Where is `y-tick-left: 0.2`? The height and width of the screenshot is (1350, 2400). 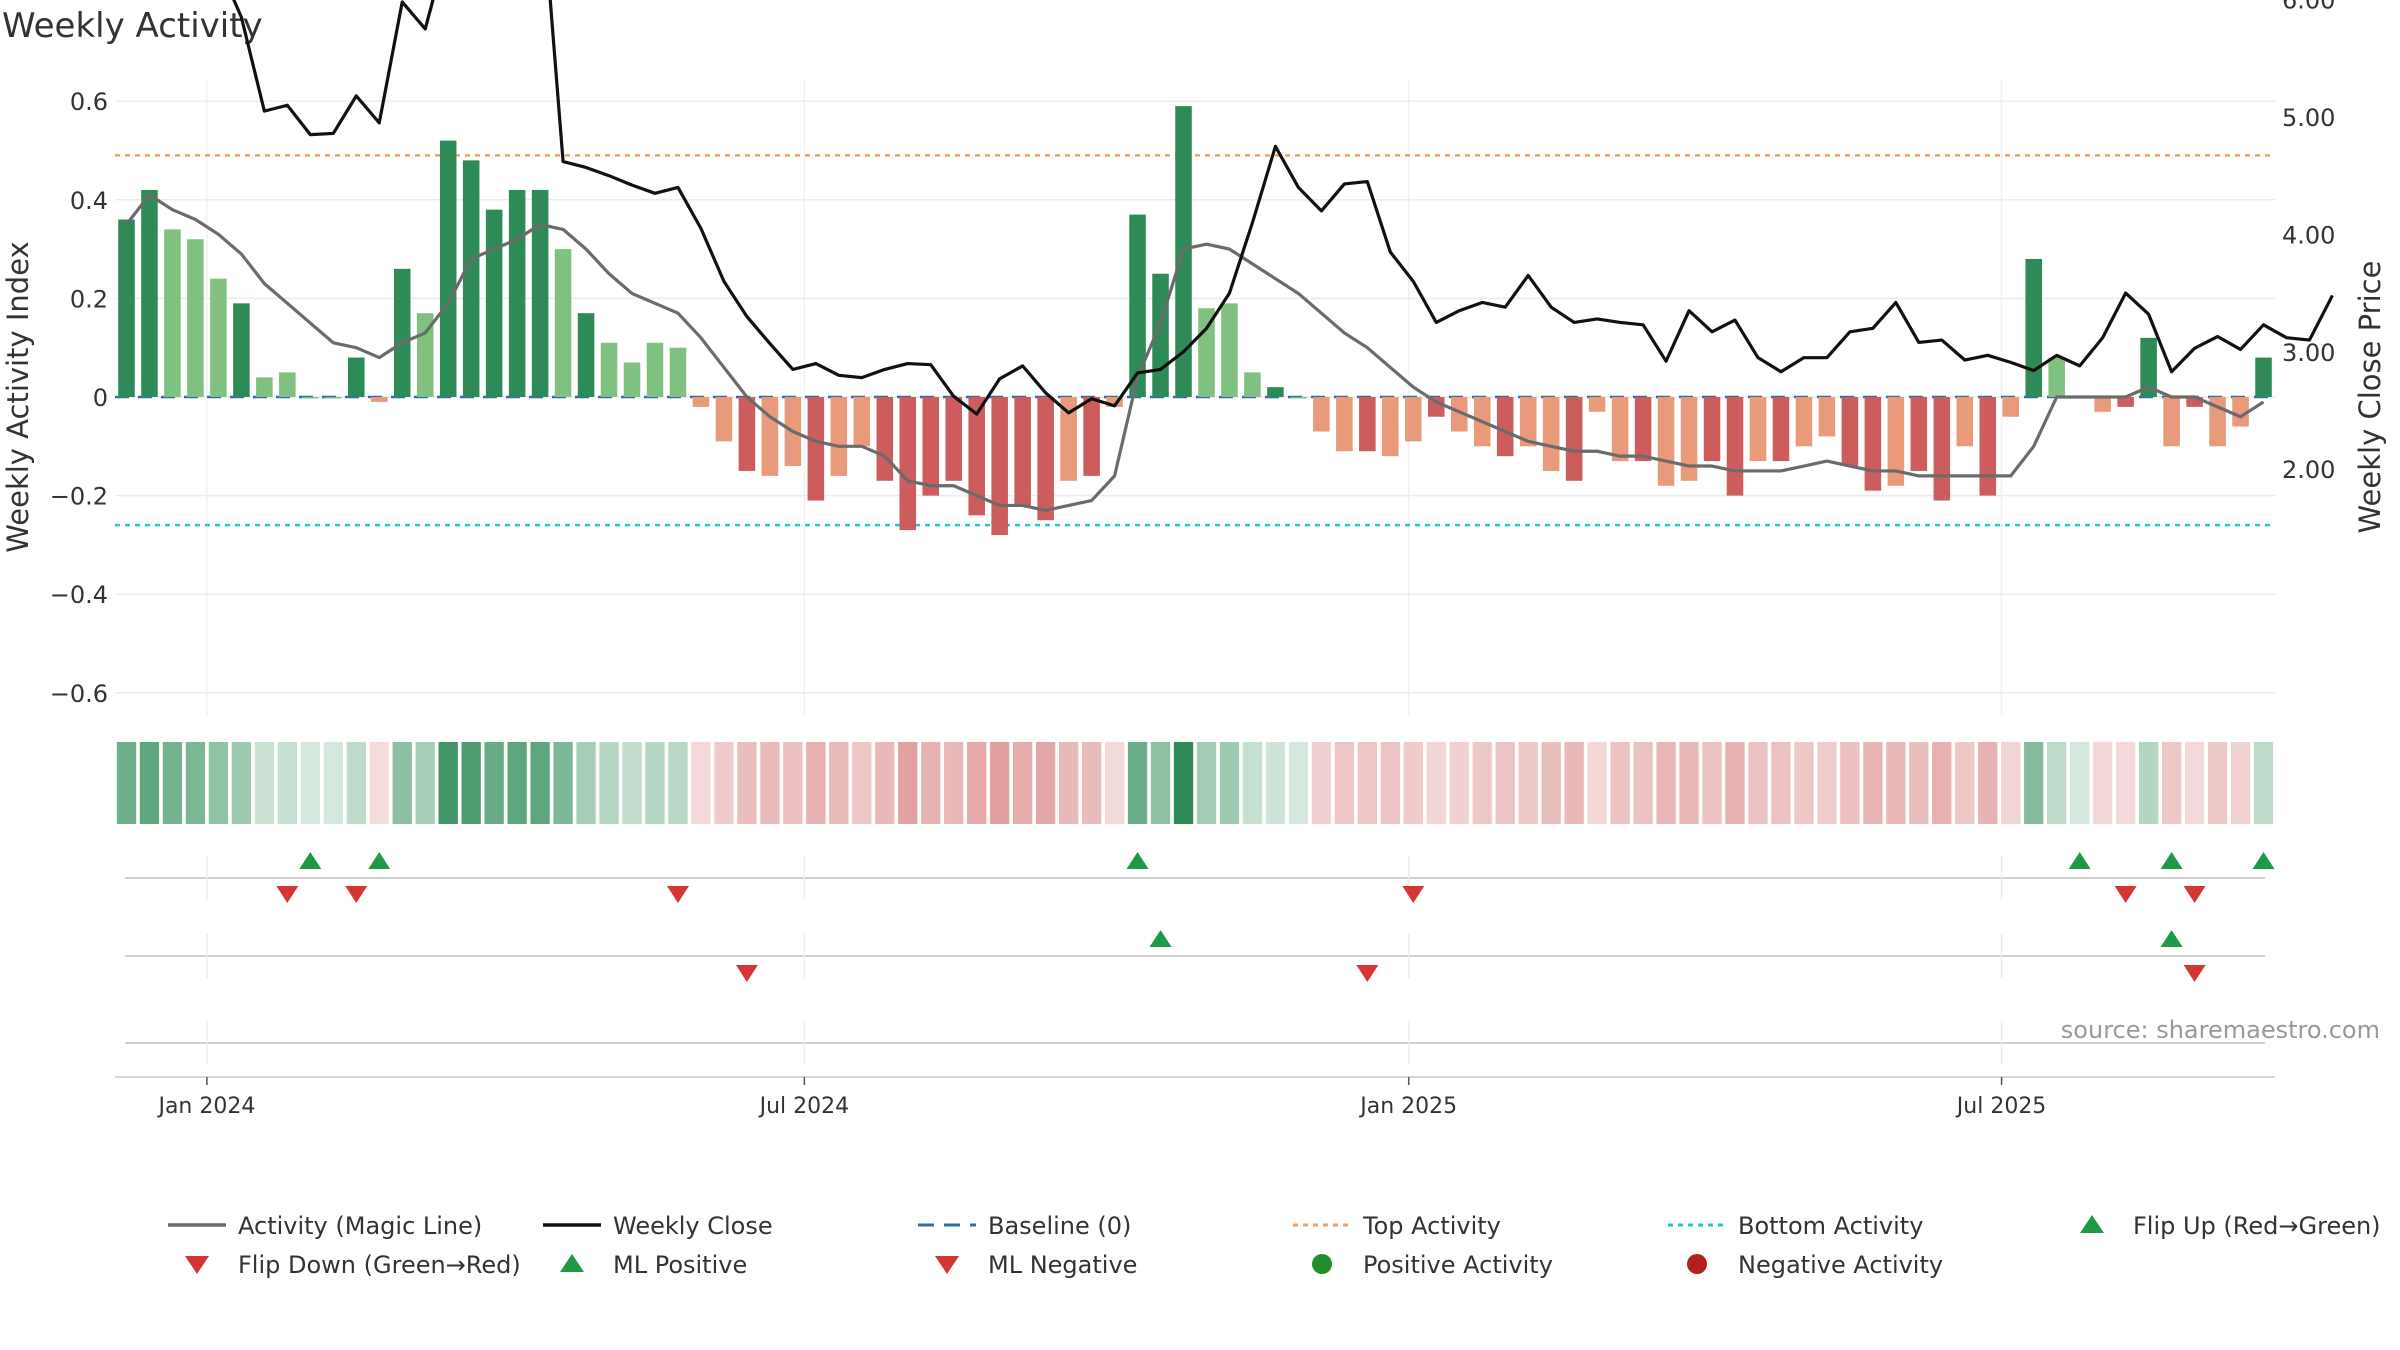
y-tick-left: 0.2 is located at coordinates (89, 299).